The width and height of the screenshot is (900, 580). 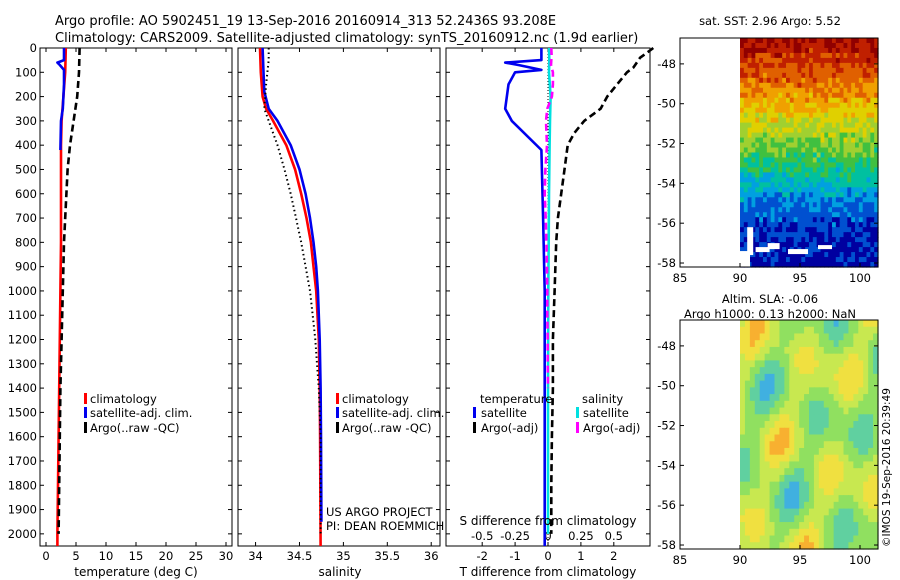 I want to click on legend-swatch-satellite-adj, so click(x=337, y=412).